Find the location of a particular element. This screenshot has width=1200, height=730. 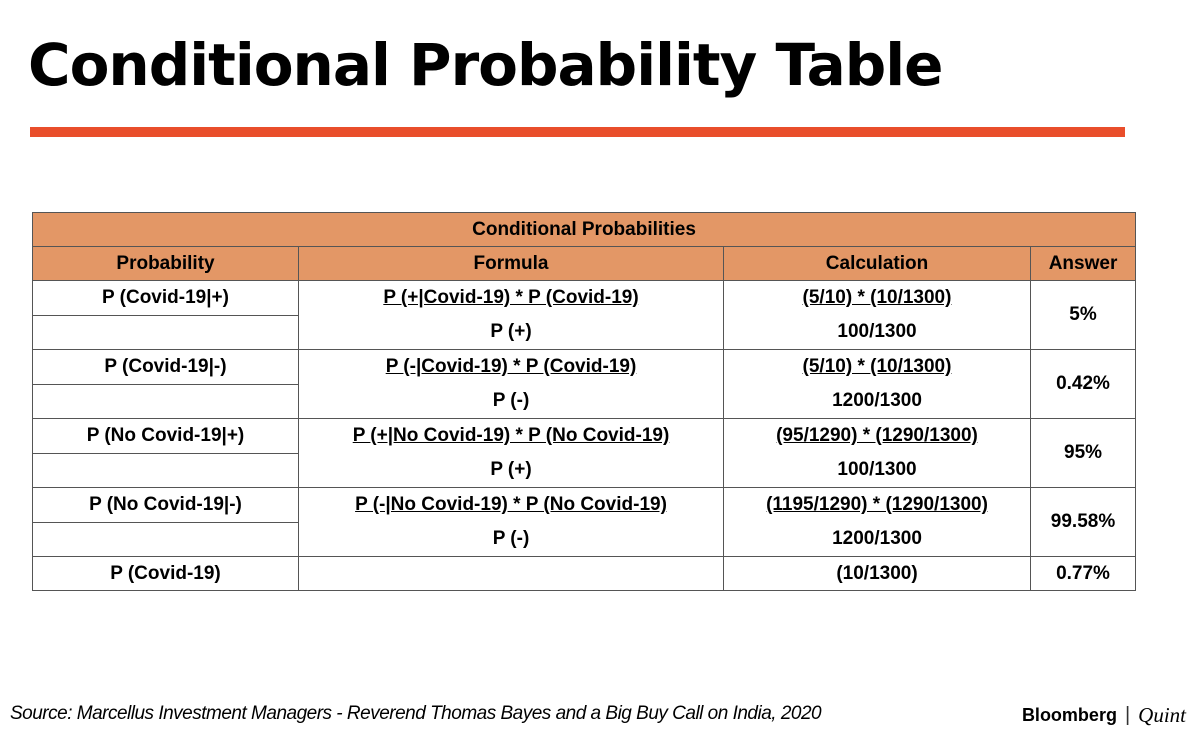

table-row-spacer is located at coordinates (584, 470).